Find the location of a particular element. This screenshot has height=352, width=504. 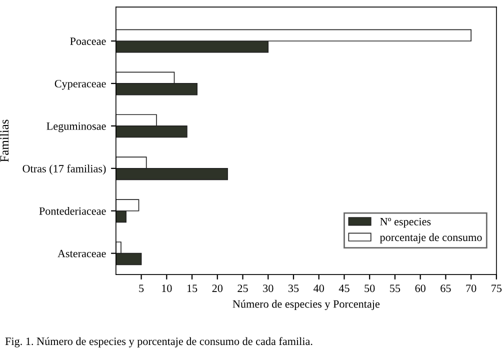

y-tick-label: Asteraceae is located at coordinates (82, 254).